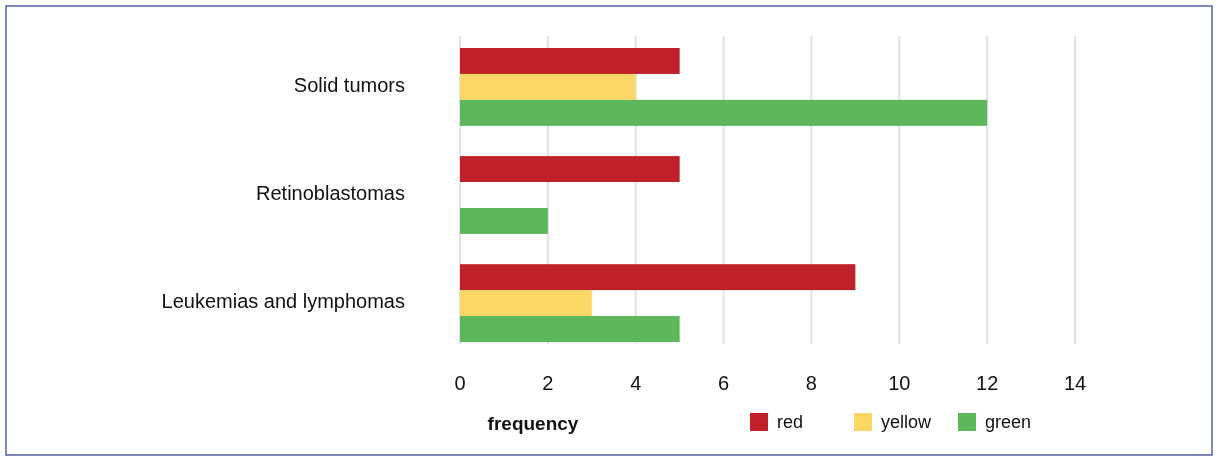  Describe the element at coordinates (1075, 383) in the screenshot. I see `x-tick-label: 14` at that location.